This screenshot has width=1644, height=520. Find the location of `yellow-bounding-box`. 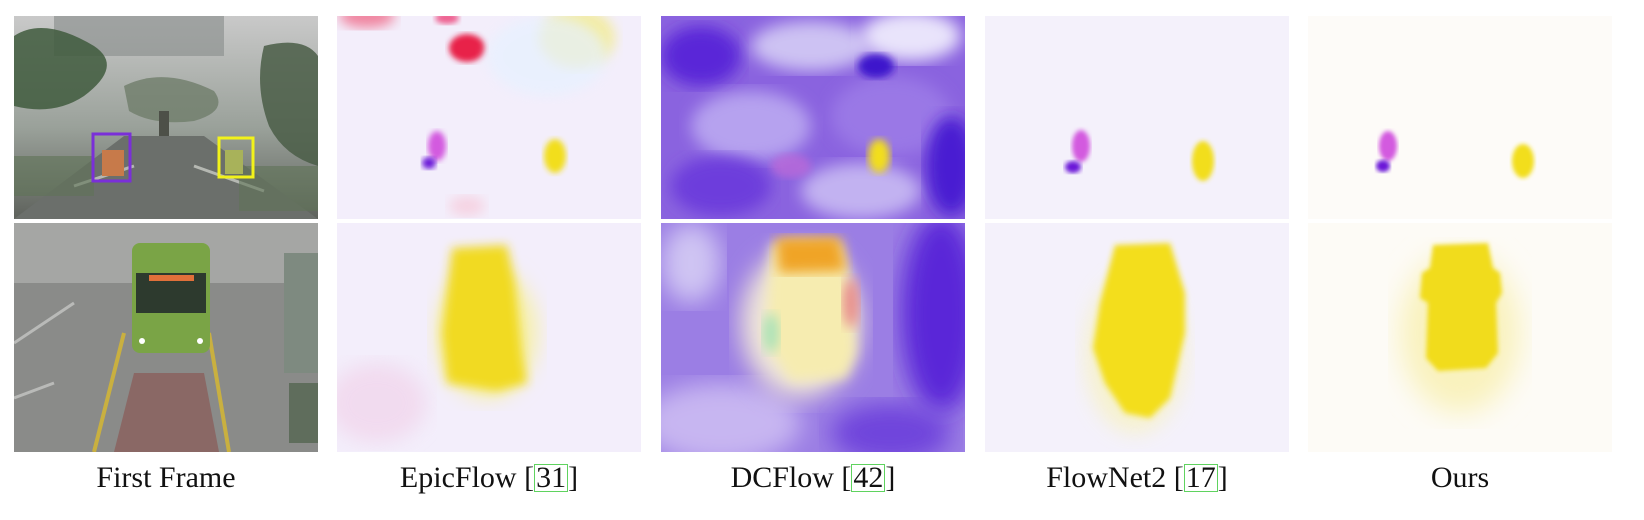

yellow-bounding-box is located at coordinates (236, 157).